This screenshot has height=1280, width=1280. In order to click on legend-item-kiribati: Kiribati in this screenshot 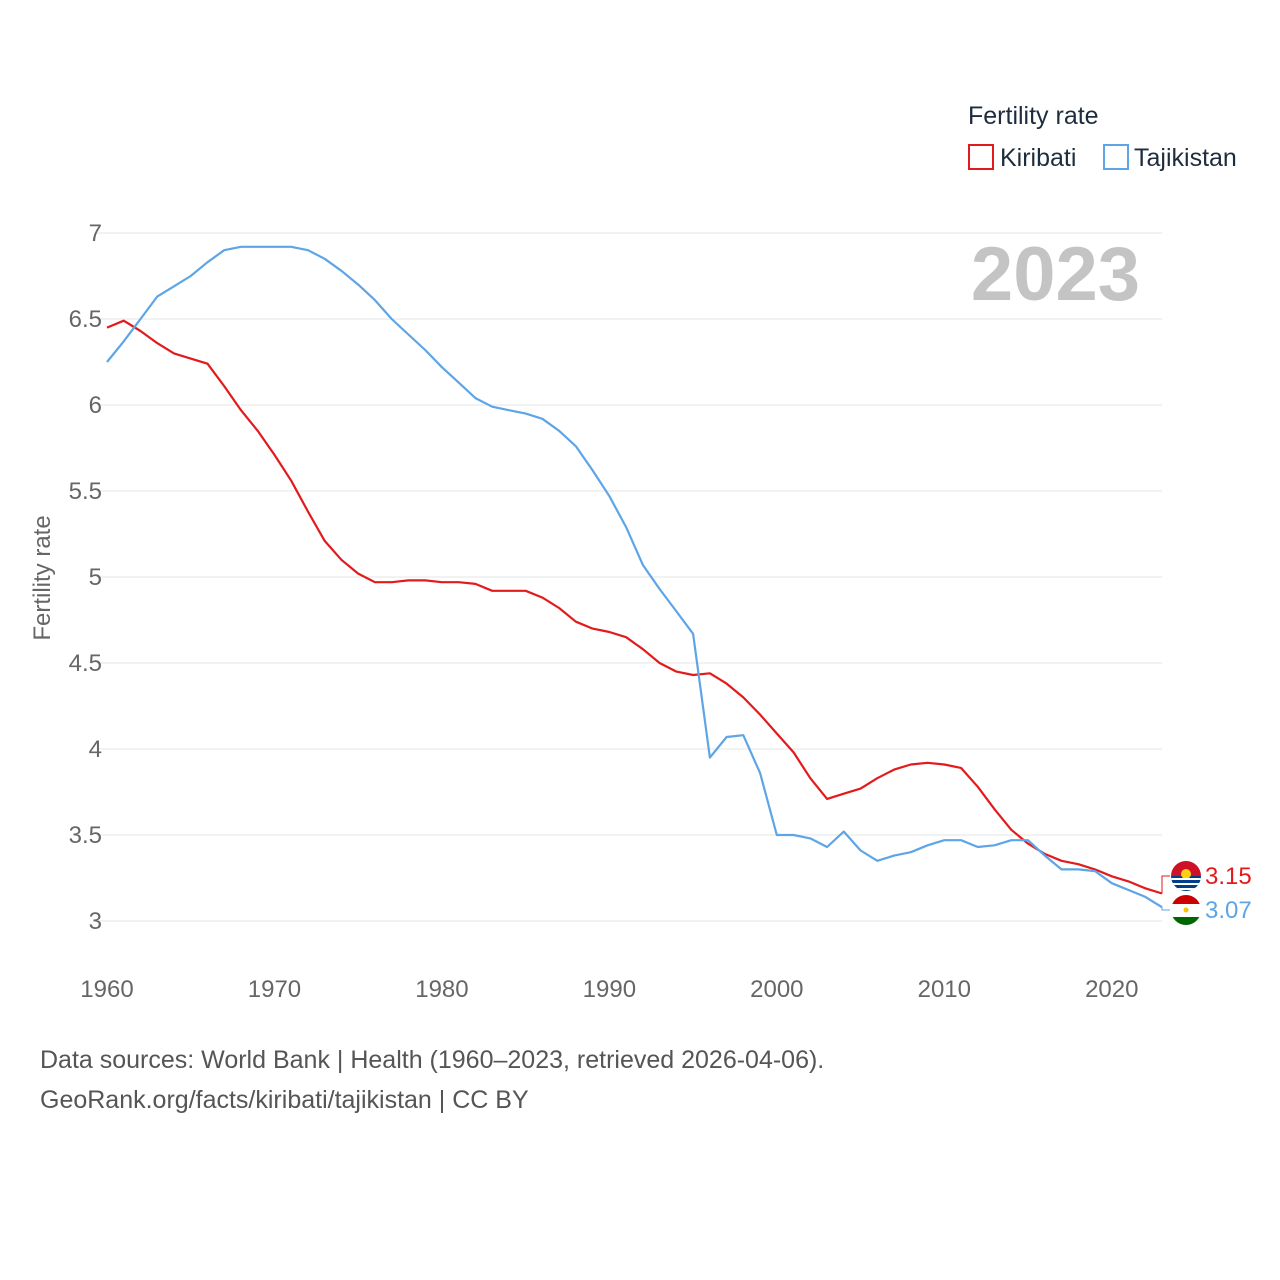, I will do `click(1022, 158)`.